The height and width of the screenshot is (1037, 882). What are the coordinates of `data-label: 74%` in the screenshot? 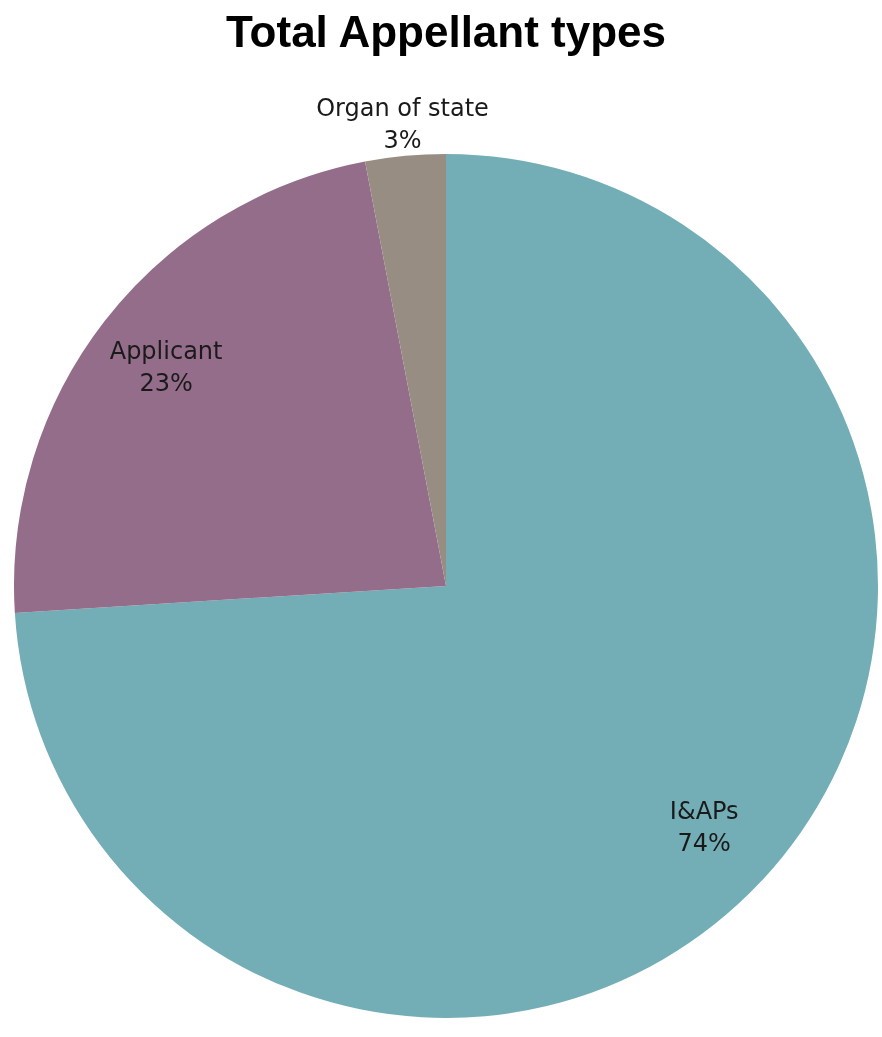 It's located at (704, 842).